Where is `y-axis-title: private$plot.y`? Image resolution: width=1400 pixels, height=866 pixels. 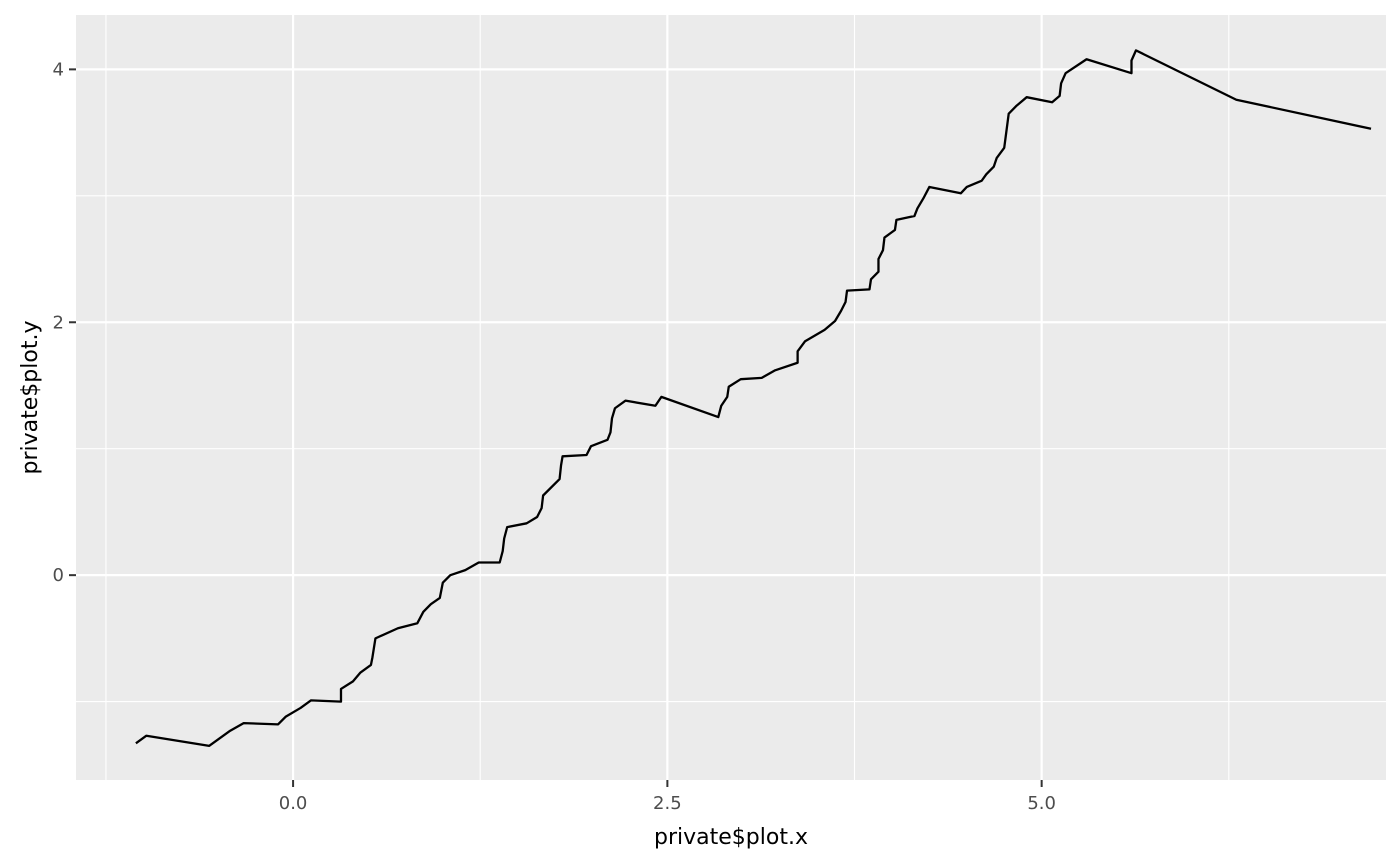
y-axis-title: private$plot.y is located at coordinates (30, 398).